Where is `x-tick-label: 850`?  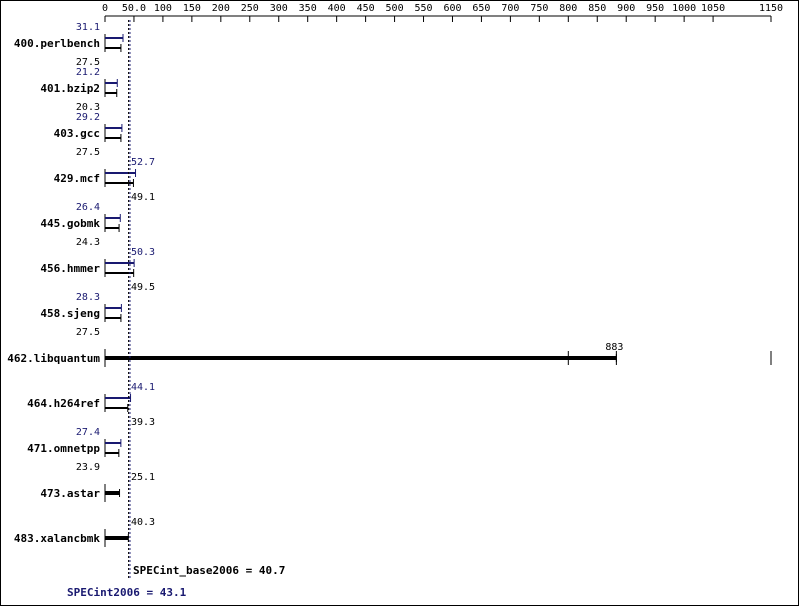
x-tick-label: 850 is located at coordinates (597, 8).